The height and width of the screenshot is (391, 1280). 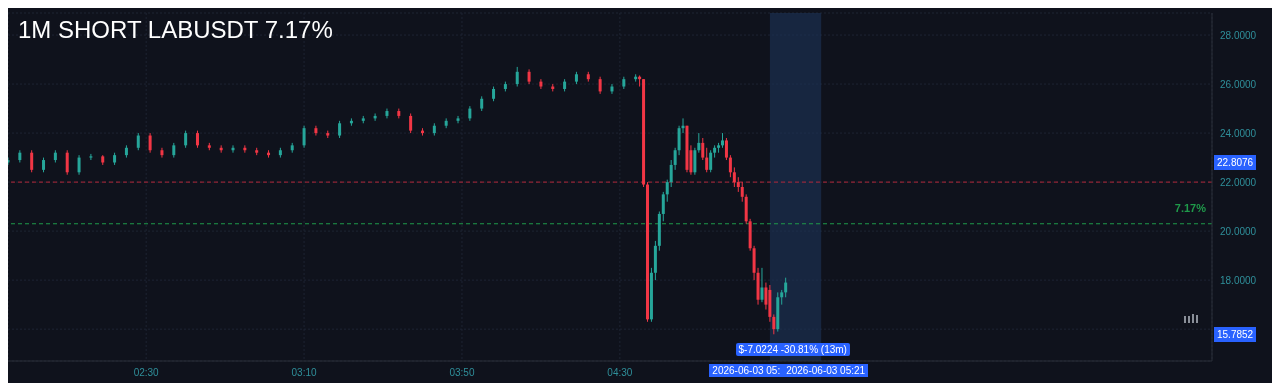 I want to click on x-tick-label: 03:10, so click(x=304, y=373).